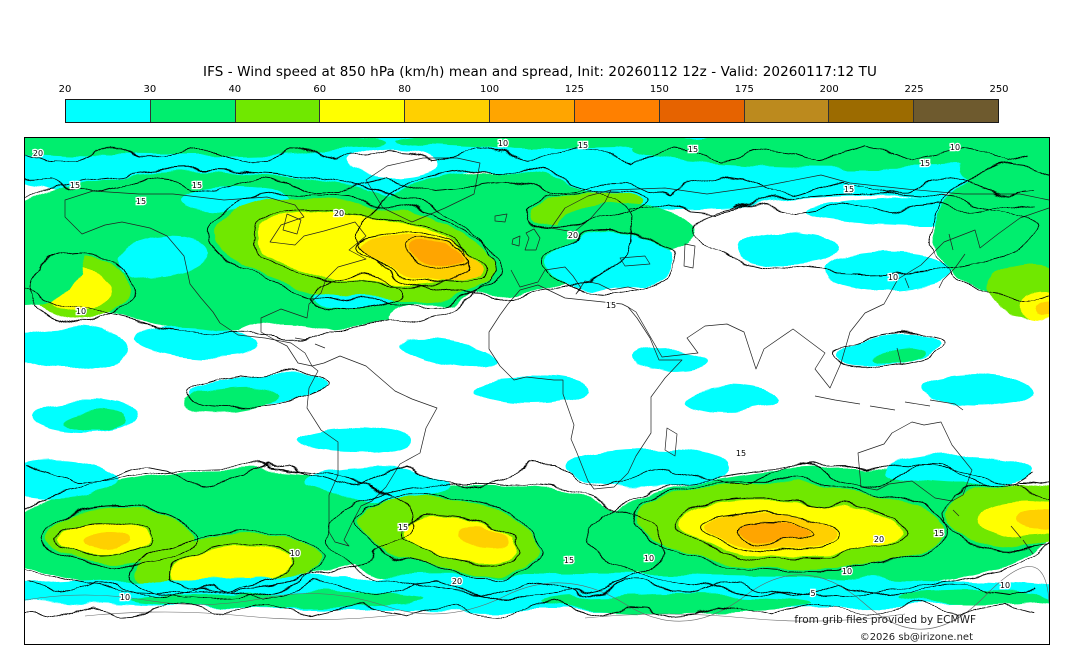  Describe the element at coordinates (744, 89) in the screenshot. I see `colorbar-tick: 175` at that location.